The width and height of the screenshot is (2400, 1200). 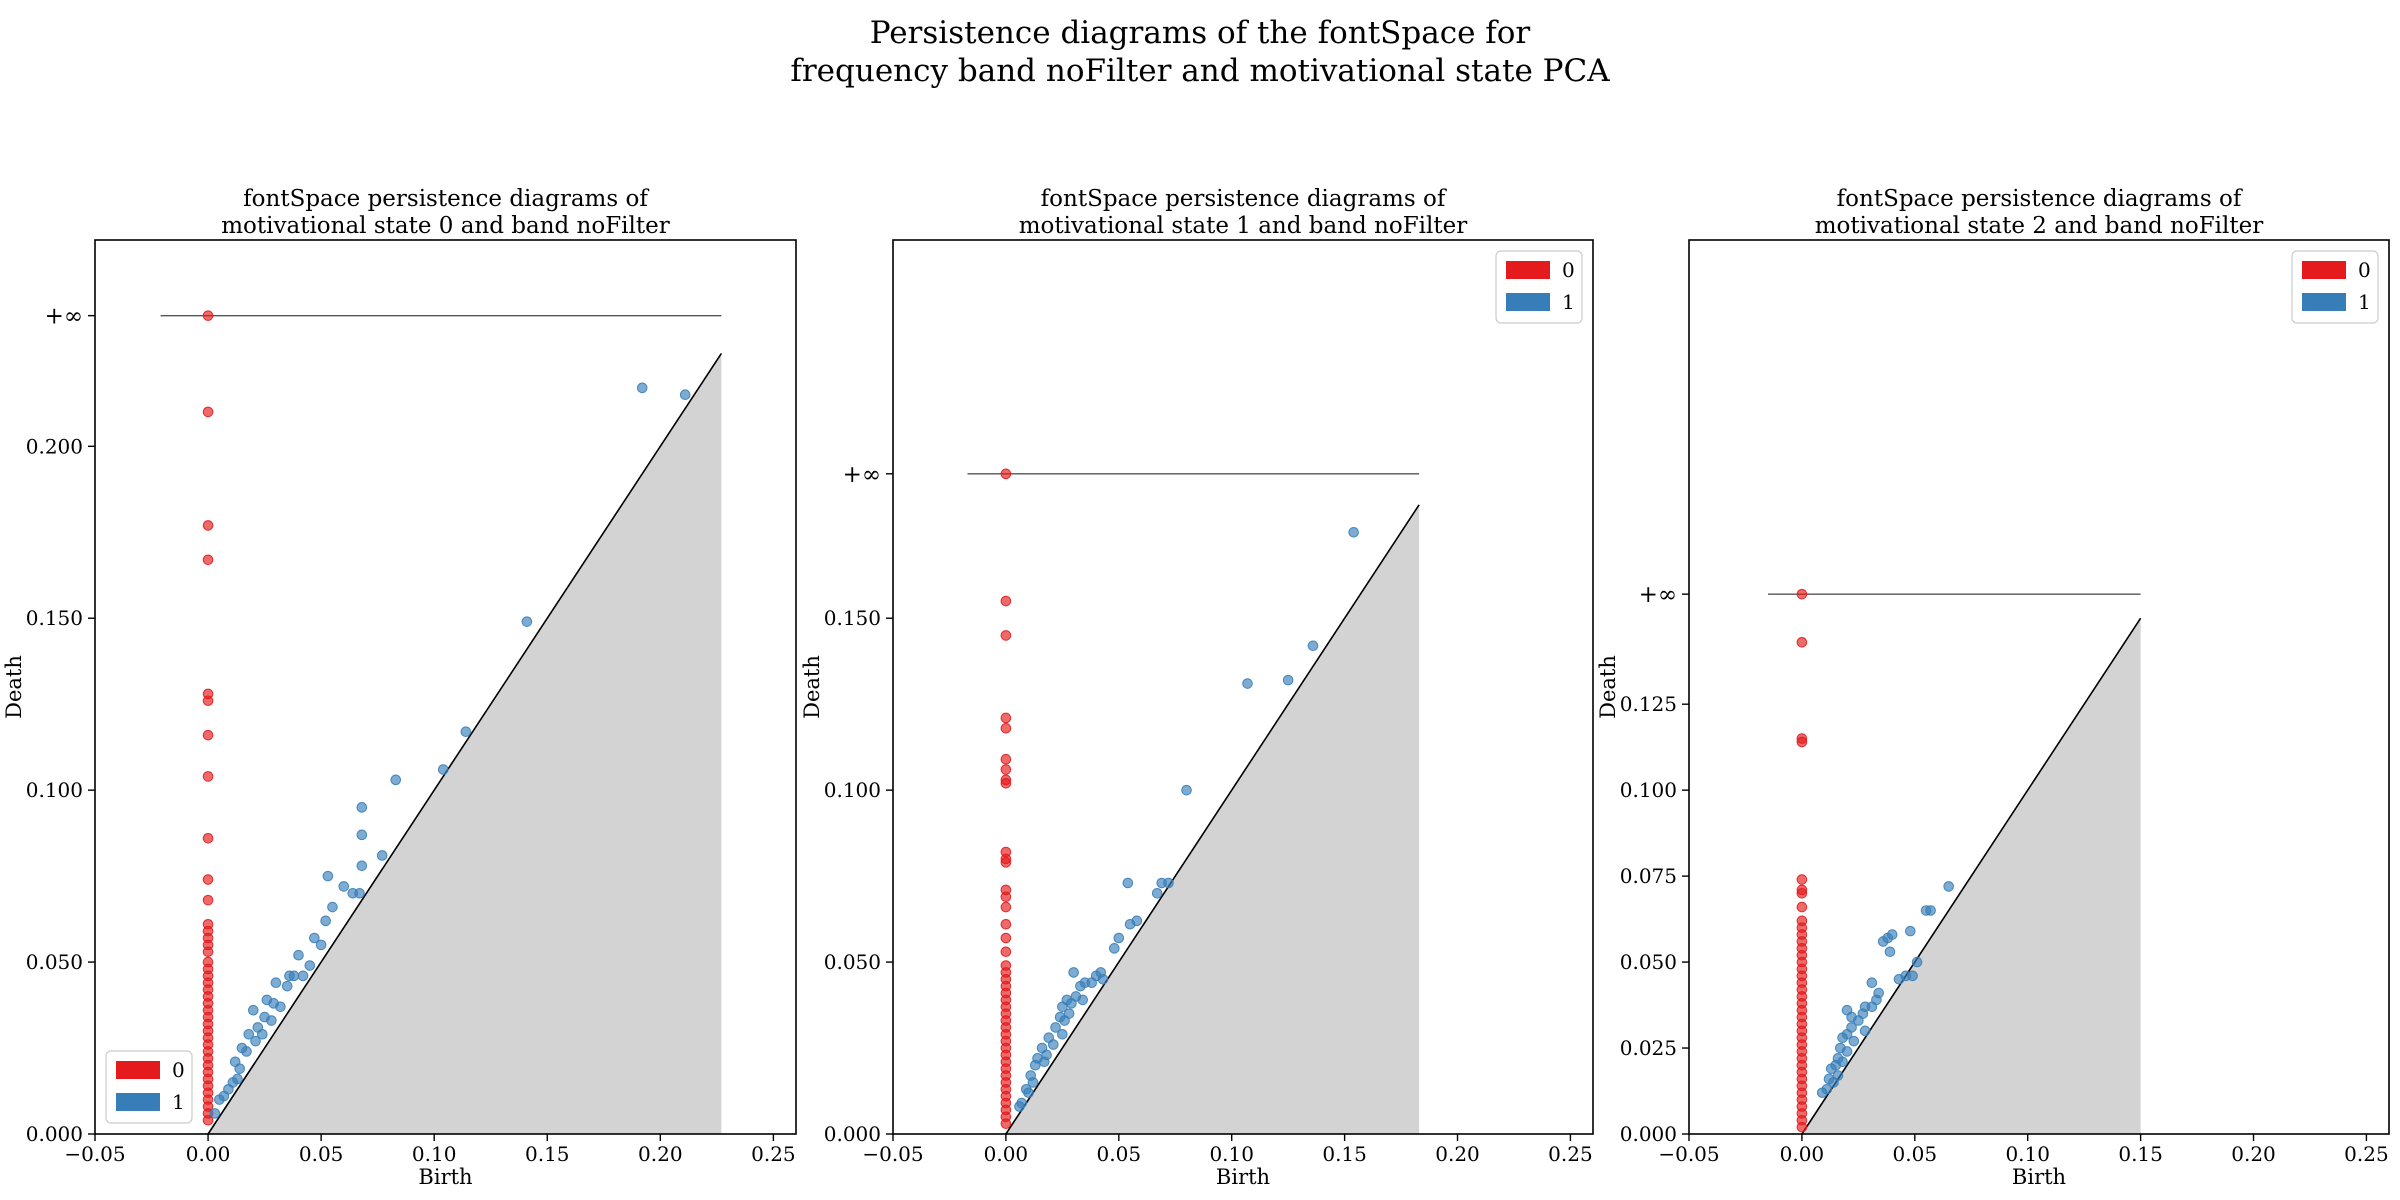 What do you see at coordinates (660, 1154) in the screenshot?
I see `x-tick-label: 0.20` at bounding box center [660, 1154].